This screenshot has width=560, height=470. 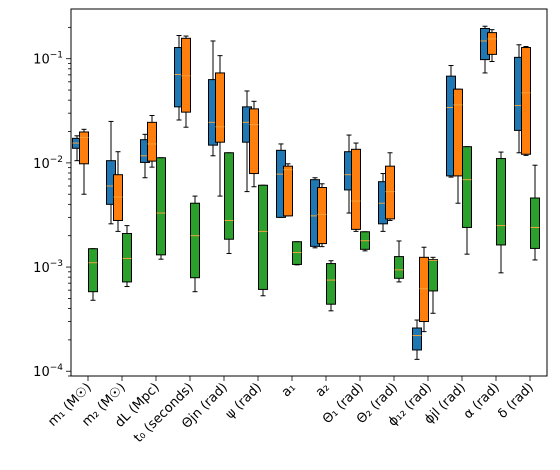 I want to click on y-tick-label: 10⁻³, so click(x=48, y=267).